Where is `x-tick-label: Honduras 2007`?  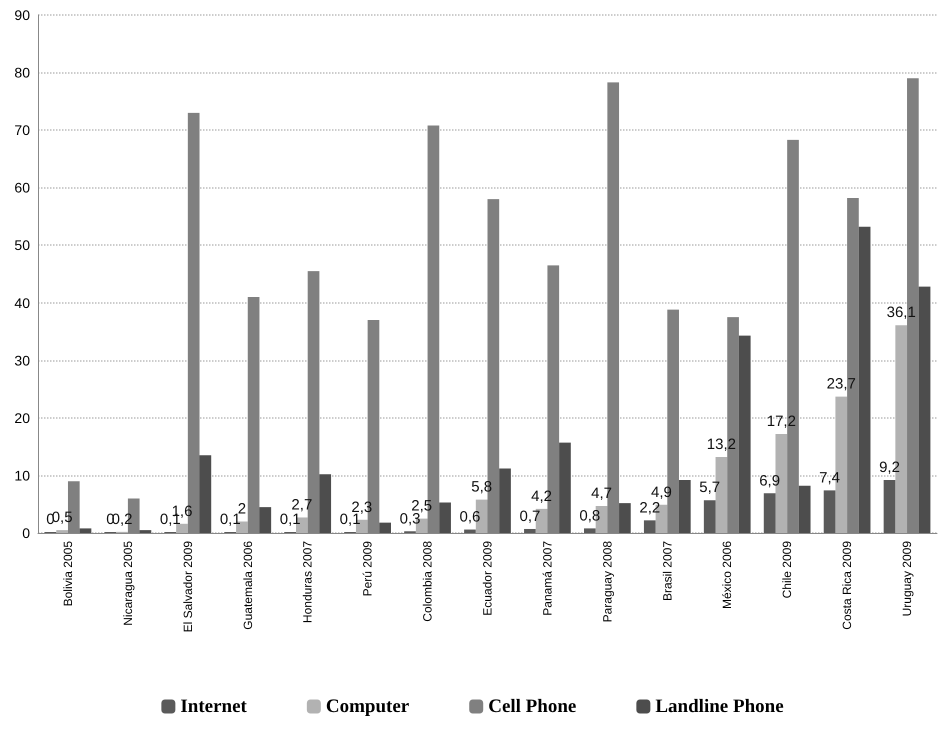 x-tick-label: Honduras 2007 is located at coordinates (307, 582).